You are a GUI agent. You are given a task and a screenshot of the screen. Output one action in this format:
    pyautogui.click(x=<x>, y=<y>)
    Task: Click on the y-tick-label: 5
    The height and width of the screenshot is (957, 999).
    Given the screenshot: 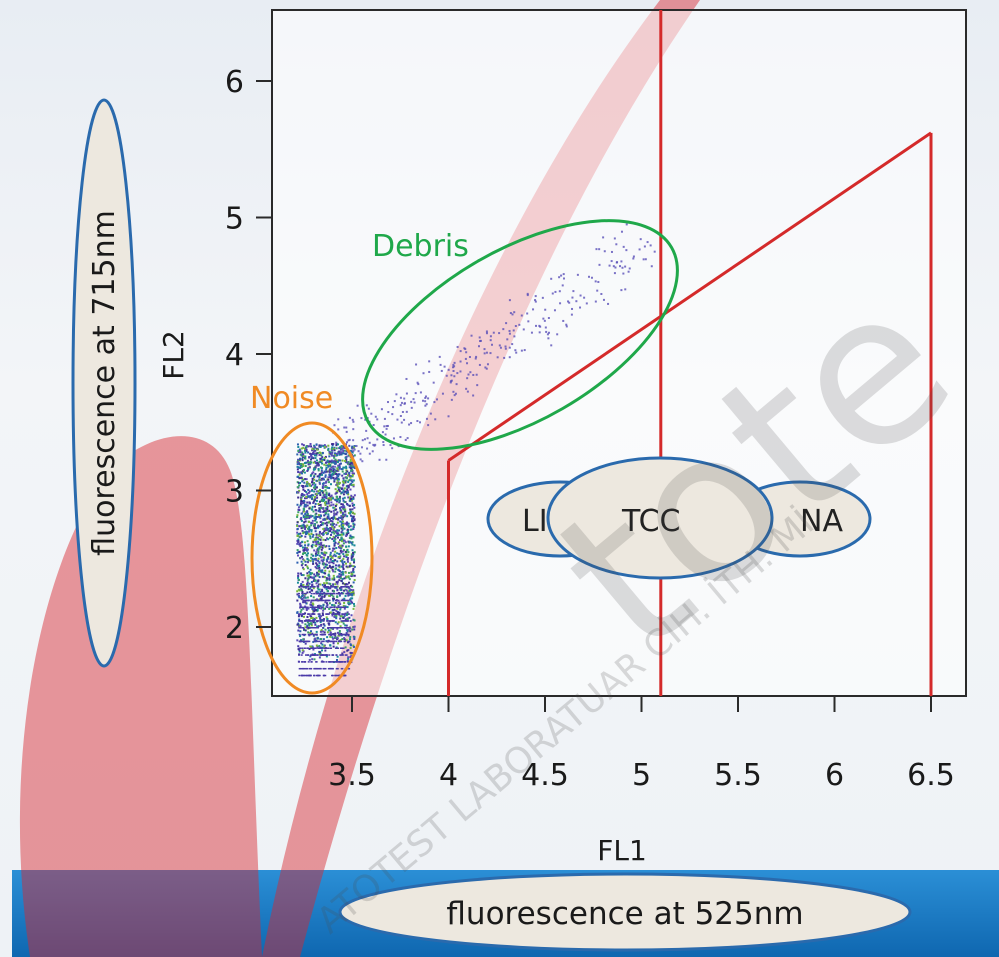 What is the action you would take?
    pyautogui.click(x=234, y=219)
    